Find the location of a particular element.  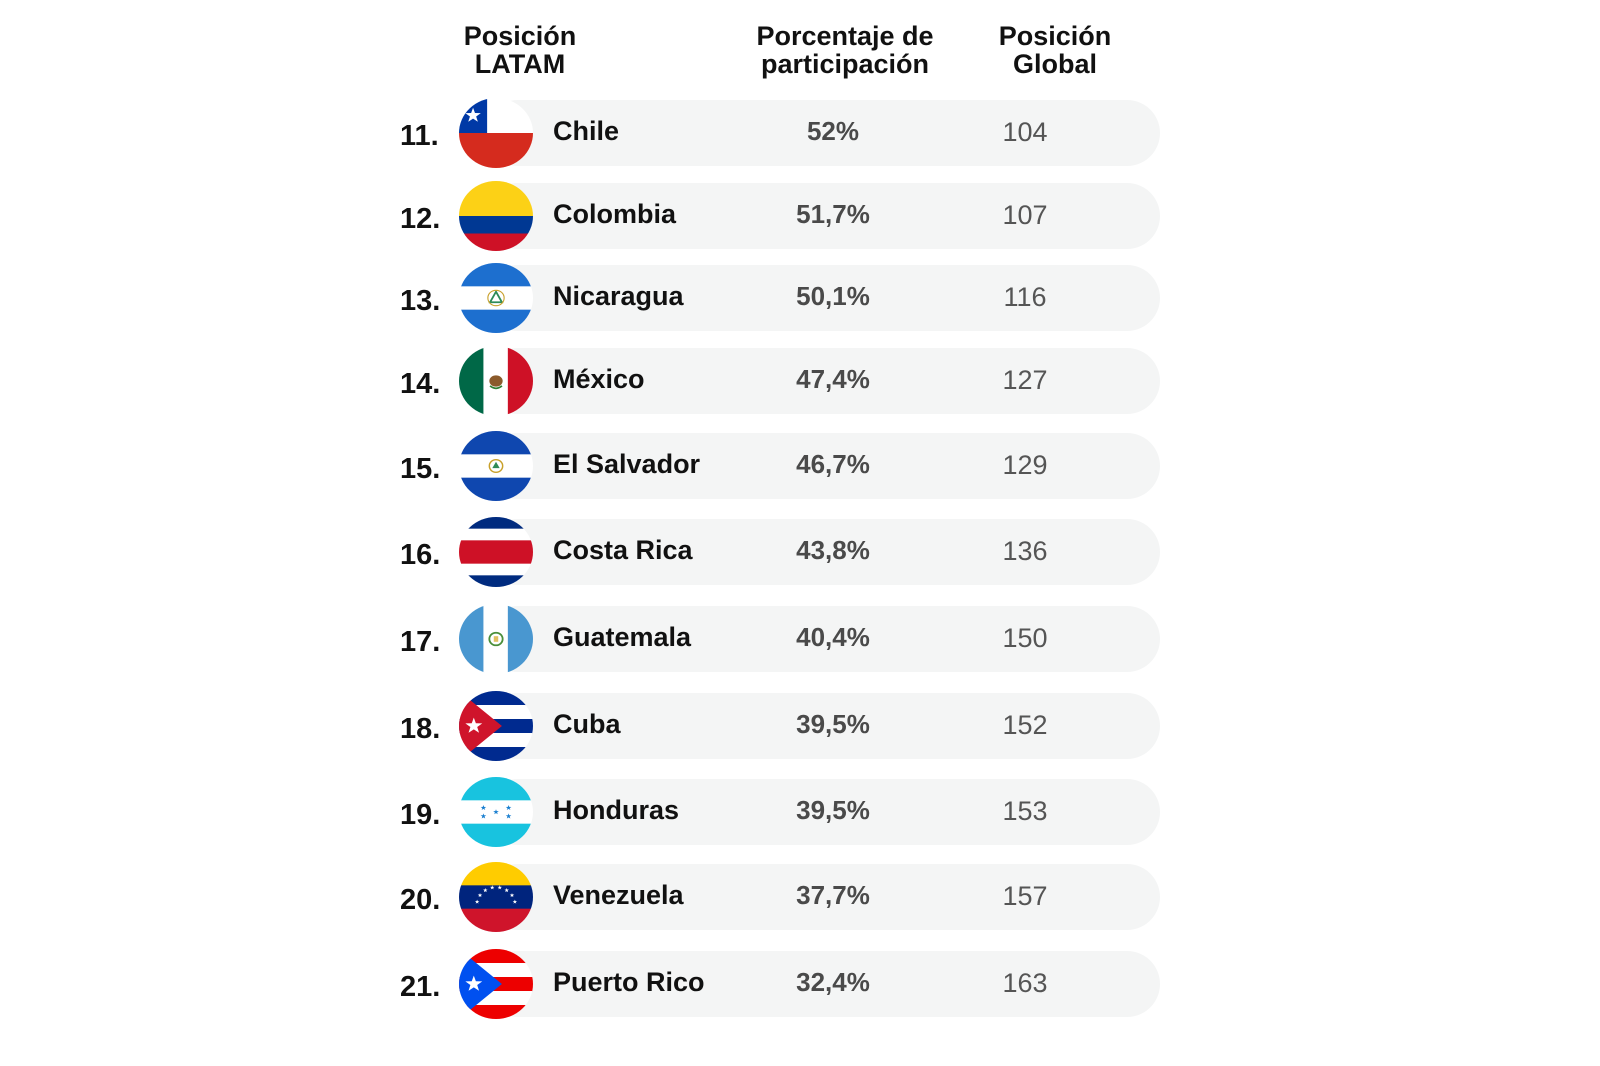

table-row: 15. El Salvador 46,7% 129 is located at coordinates (780, 466).